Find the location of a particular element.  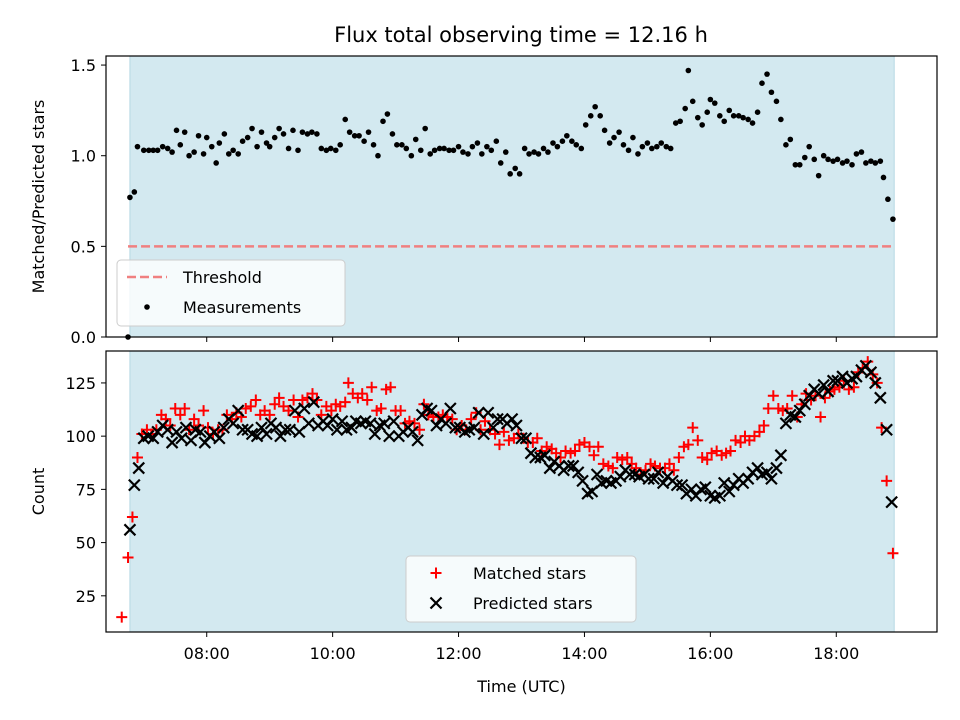

y-axis-label: Count is located at coordinates (38, 492).